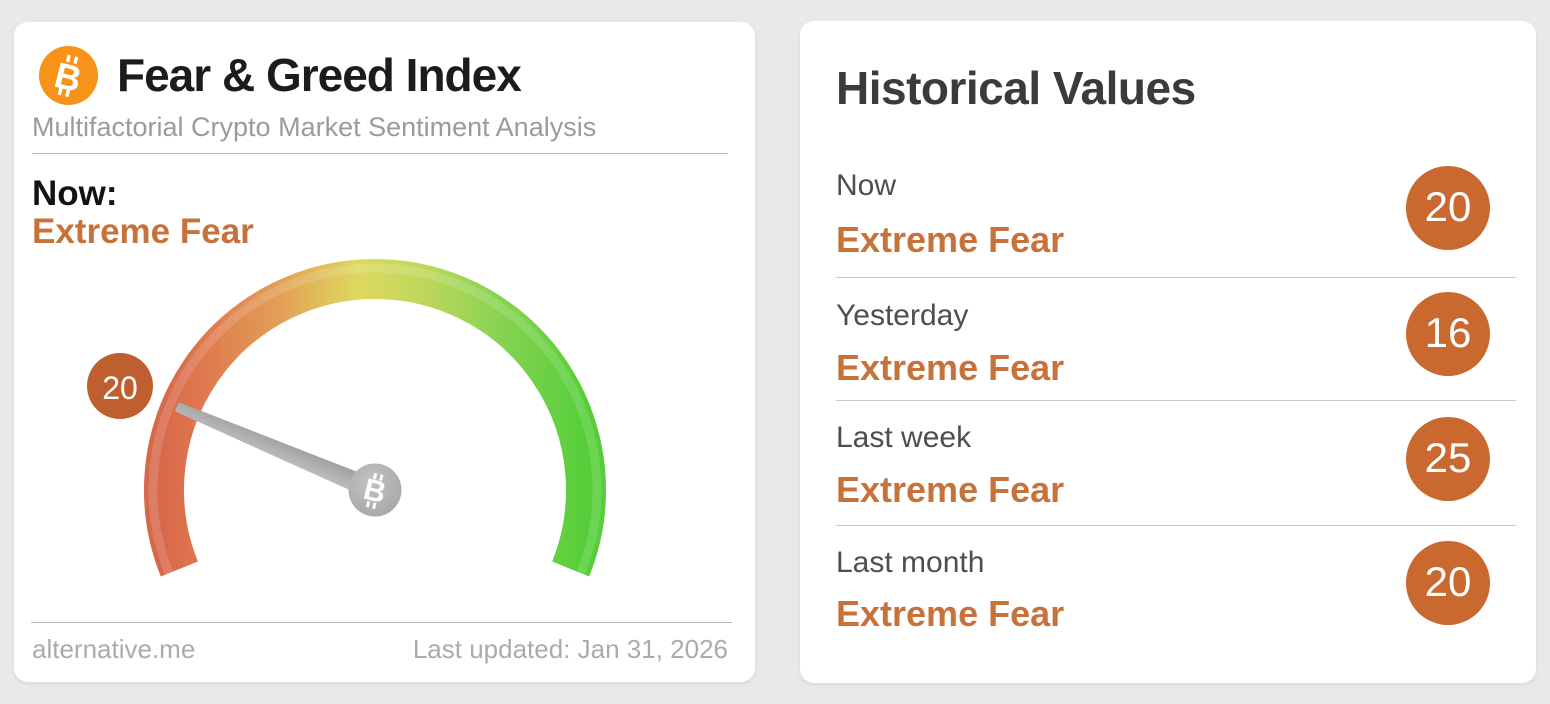  I want to click on gauge-arc-gloss, so click(375, 419).